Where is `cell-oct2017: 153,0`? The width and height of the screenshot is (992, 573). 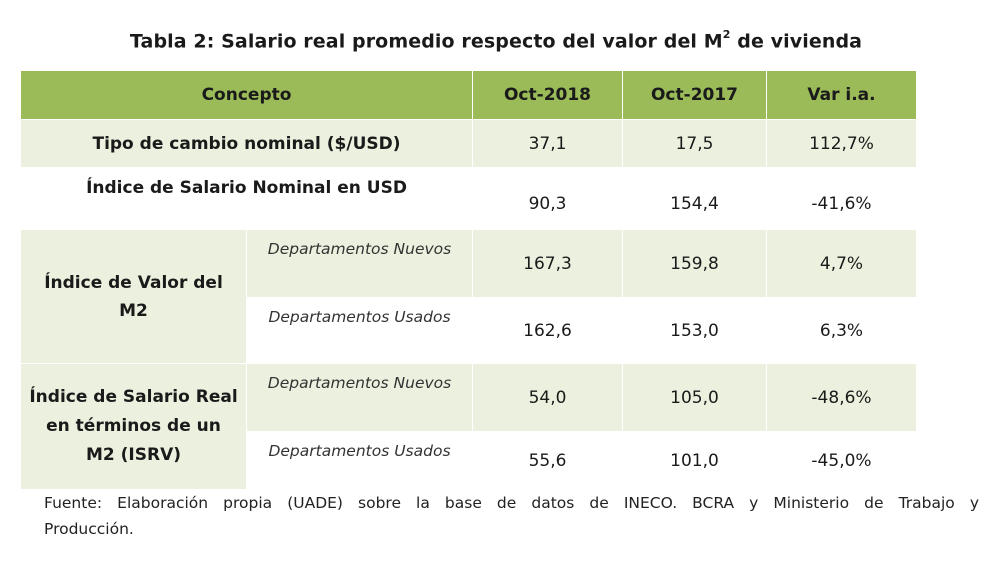
cell-oct2017: 153,0 is located at coordinates (694, 330).